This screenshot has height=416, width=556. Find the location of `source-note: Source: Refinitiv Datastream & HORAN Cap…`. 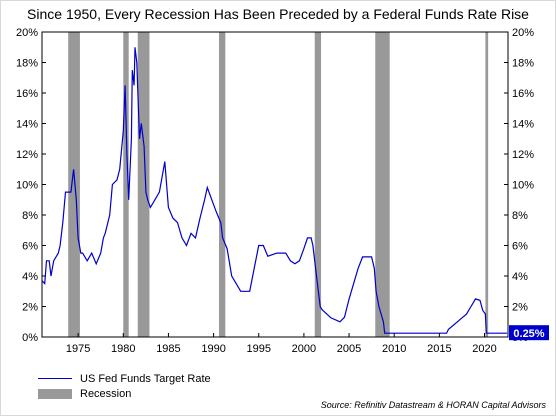

source-note: Source: Refinitiv Datastream & HORAN Cap… is located at coordinates (433, 405).